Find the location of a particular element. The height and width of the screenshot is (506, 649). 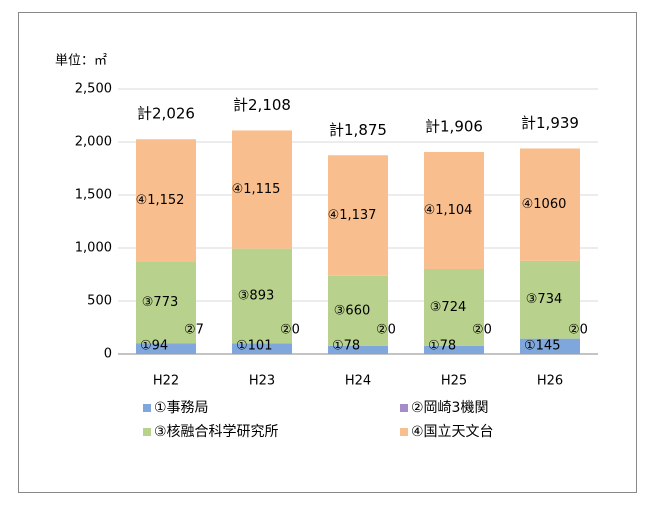

data-label: ①101 is located at coordinates (254, 346).